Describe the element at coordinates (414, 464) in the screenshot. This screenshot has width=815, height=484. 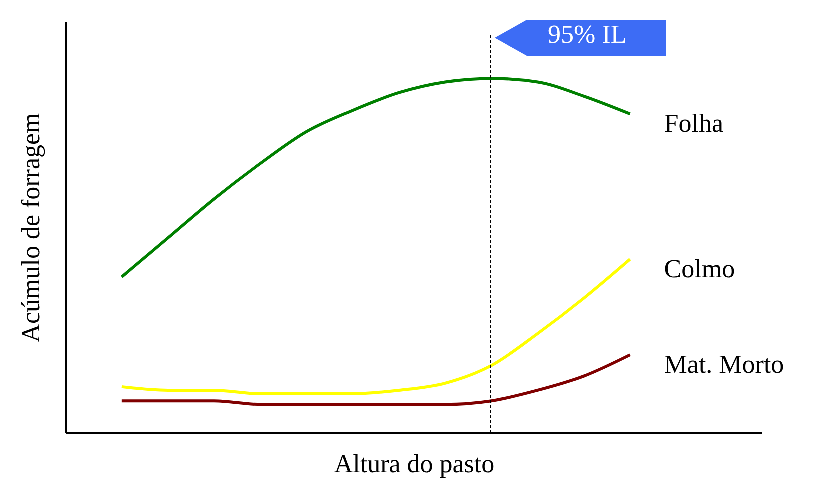
I see `x-axis-title: Altura do pasto` at that location.